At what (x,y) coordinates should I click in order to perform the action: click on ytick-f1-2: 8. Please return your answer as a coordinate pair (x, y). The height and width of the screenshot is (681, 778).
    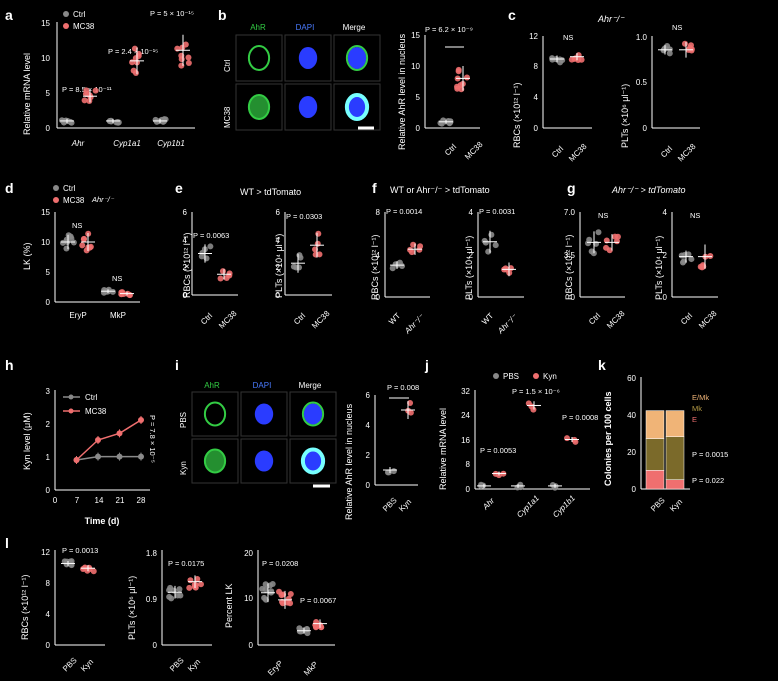
    Looking at the image, I should click on (378, 212).